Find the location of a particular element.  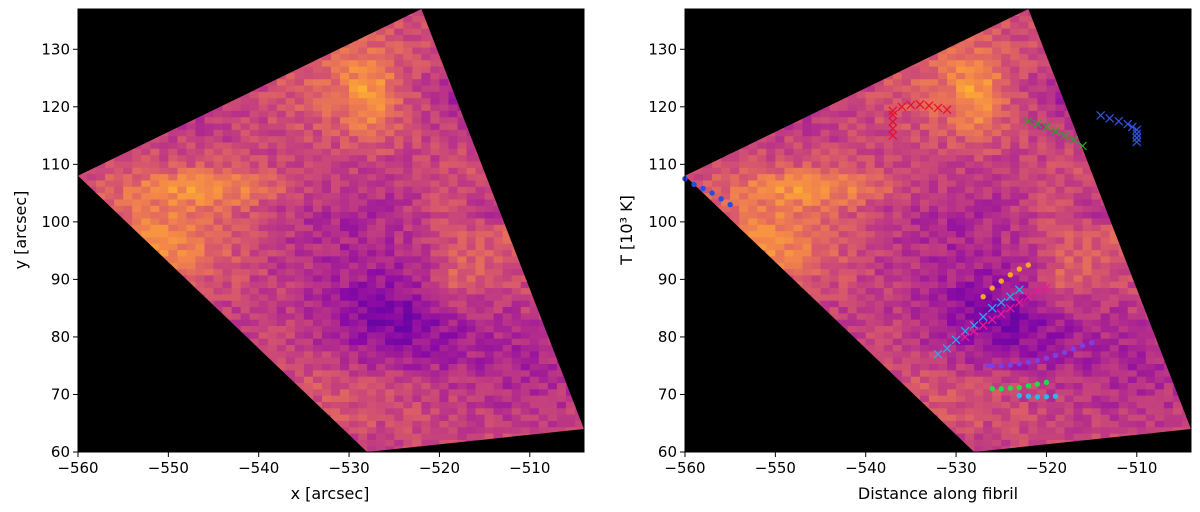

y-tick-label: 130 is located at coordinates (55, 49).